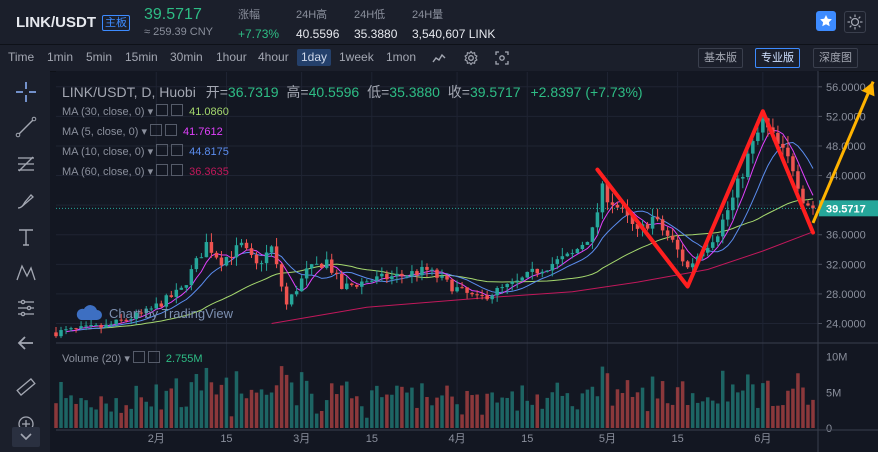  What do you see at coordinates (356, 57) in the screenshot?
I see `timeframe-1week: 1week` at bounding box center [356, 57].